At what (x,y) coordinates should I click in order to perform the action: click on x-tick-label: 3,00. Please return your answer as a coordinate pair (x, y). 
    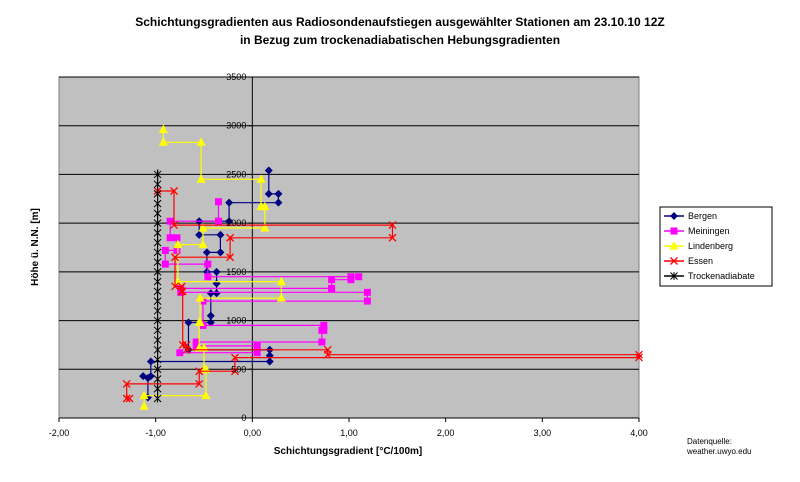
    Looking at the image, I should click on (543, 433).